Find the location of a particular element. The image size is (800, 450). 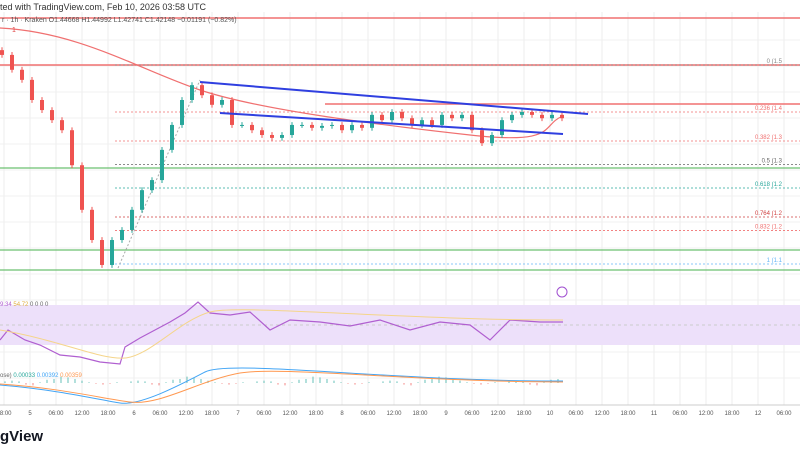

marker-label: 1 is located at coordinates (14, 30).